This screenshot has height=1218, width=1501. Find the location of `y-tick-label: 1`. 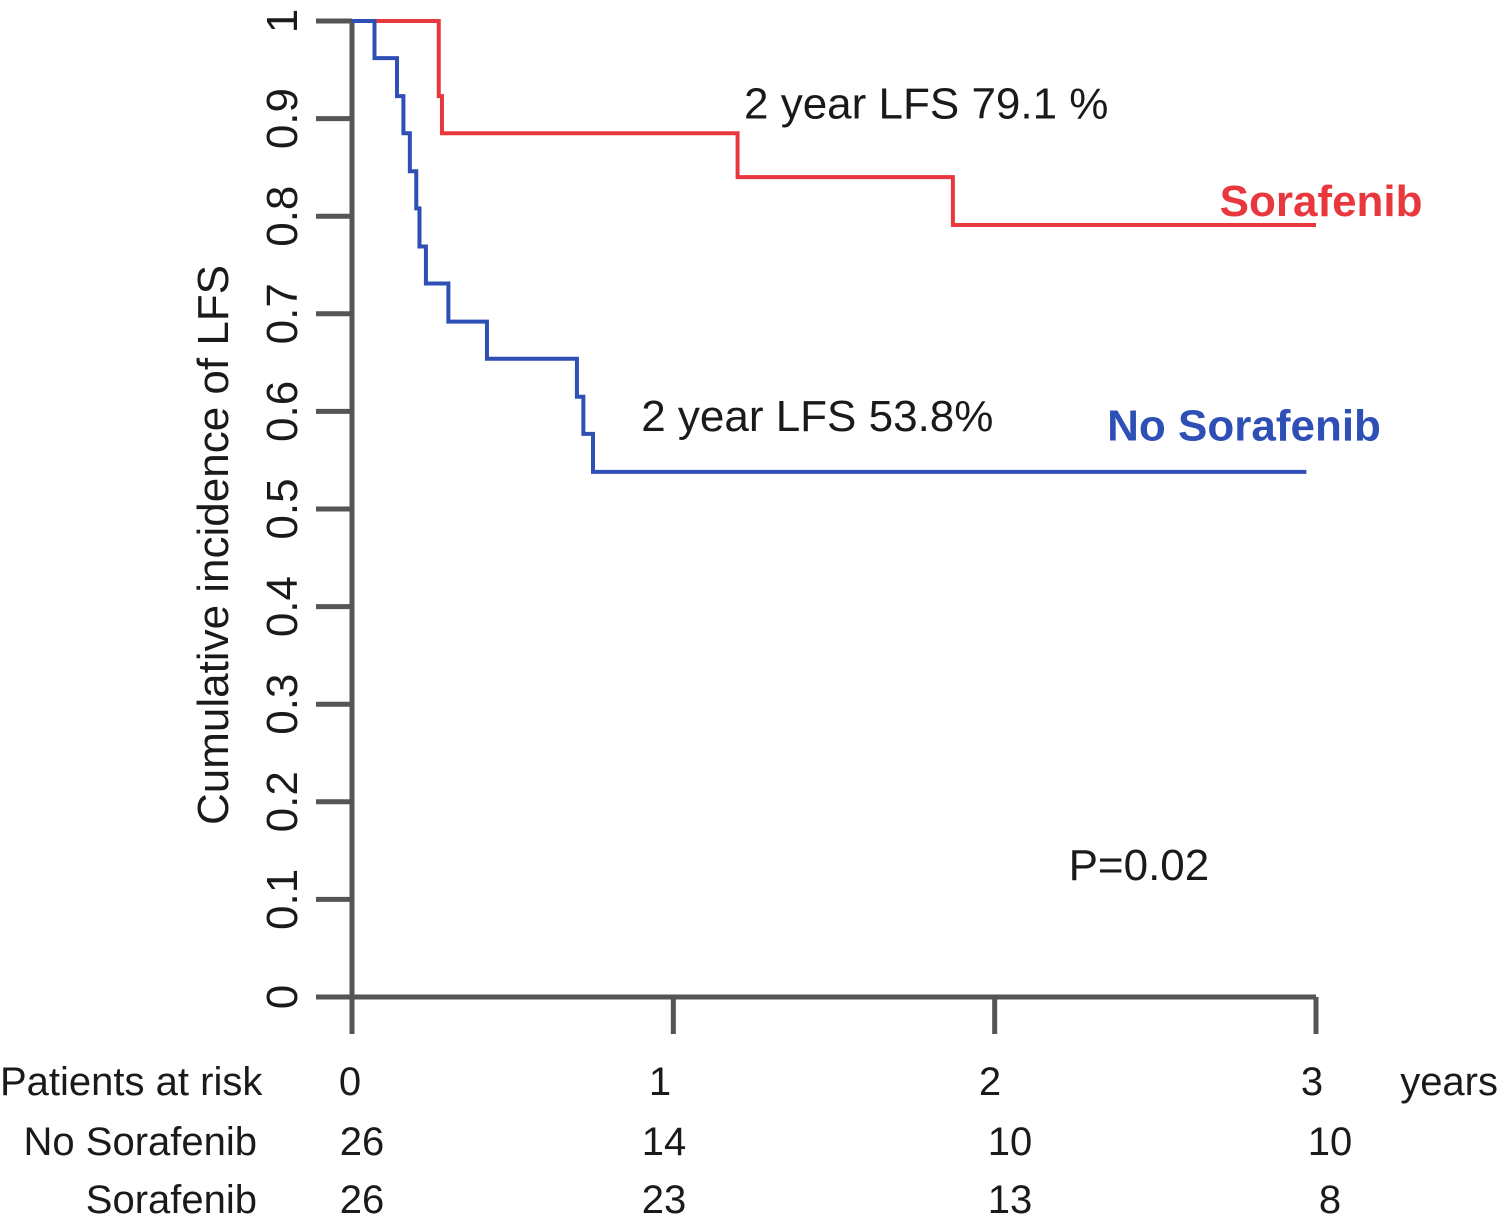

y-tick-label: 1 is located at coordinates (282, 21).